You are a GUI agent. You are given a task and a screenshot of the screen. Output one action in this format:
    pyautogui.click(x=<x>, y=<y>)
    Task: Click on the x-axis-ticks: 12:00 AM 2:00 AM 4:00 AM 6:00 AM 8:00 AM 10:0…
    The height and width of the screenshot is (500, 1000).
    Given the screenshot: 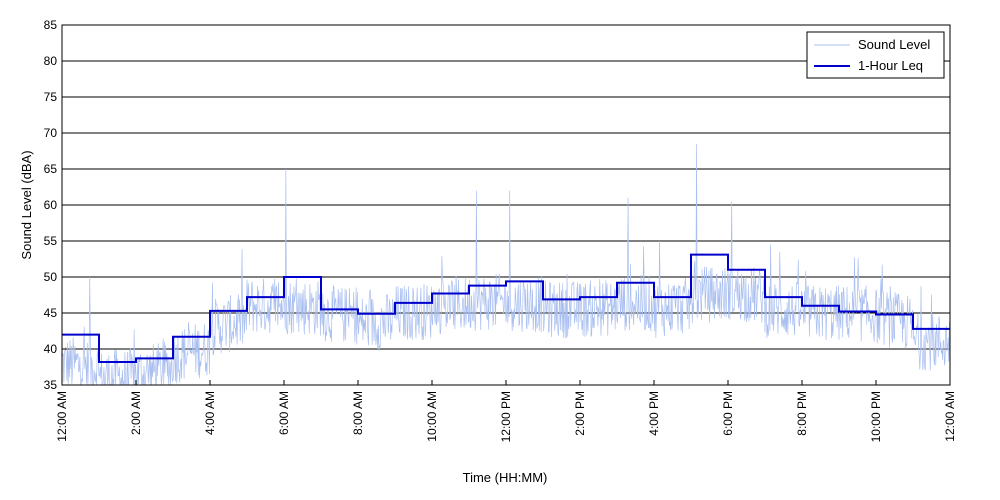 What is the action you would take?
    pyautogui.click(x=506, y=411)
    